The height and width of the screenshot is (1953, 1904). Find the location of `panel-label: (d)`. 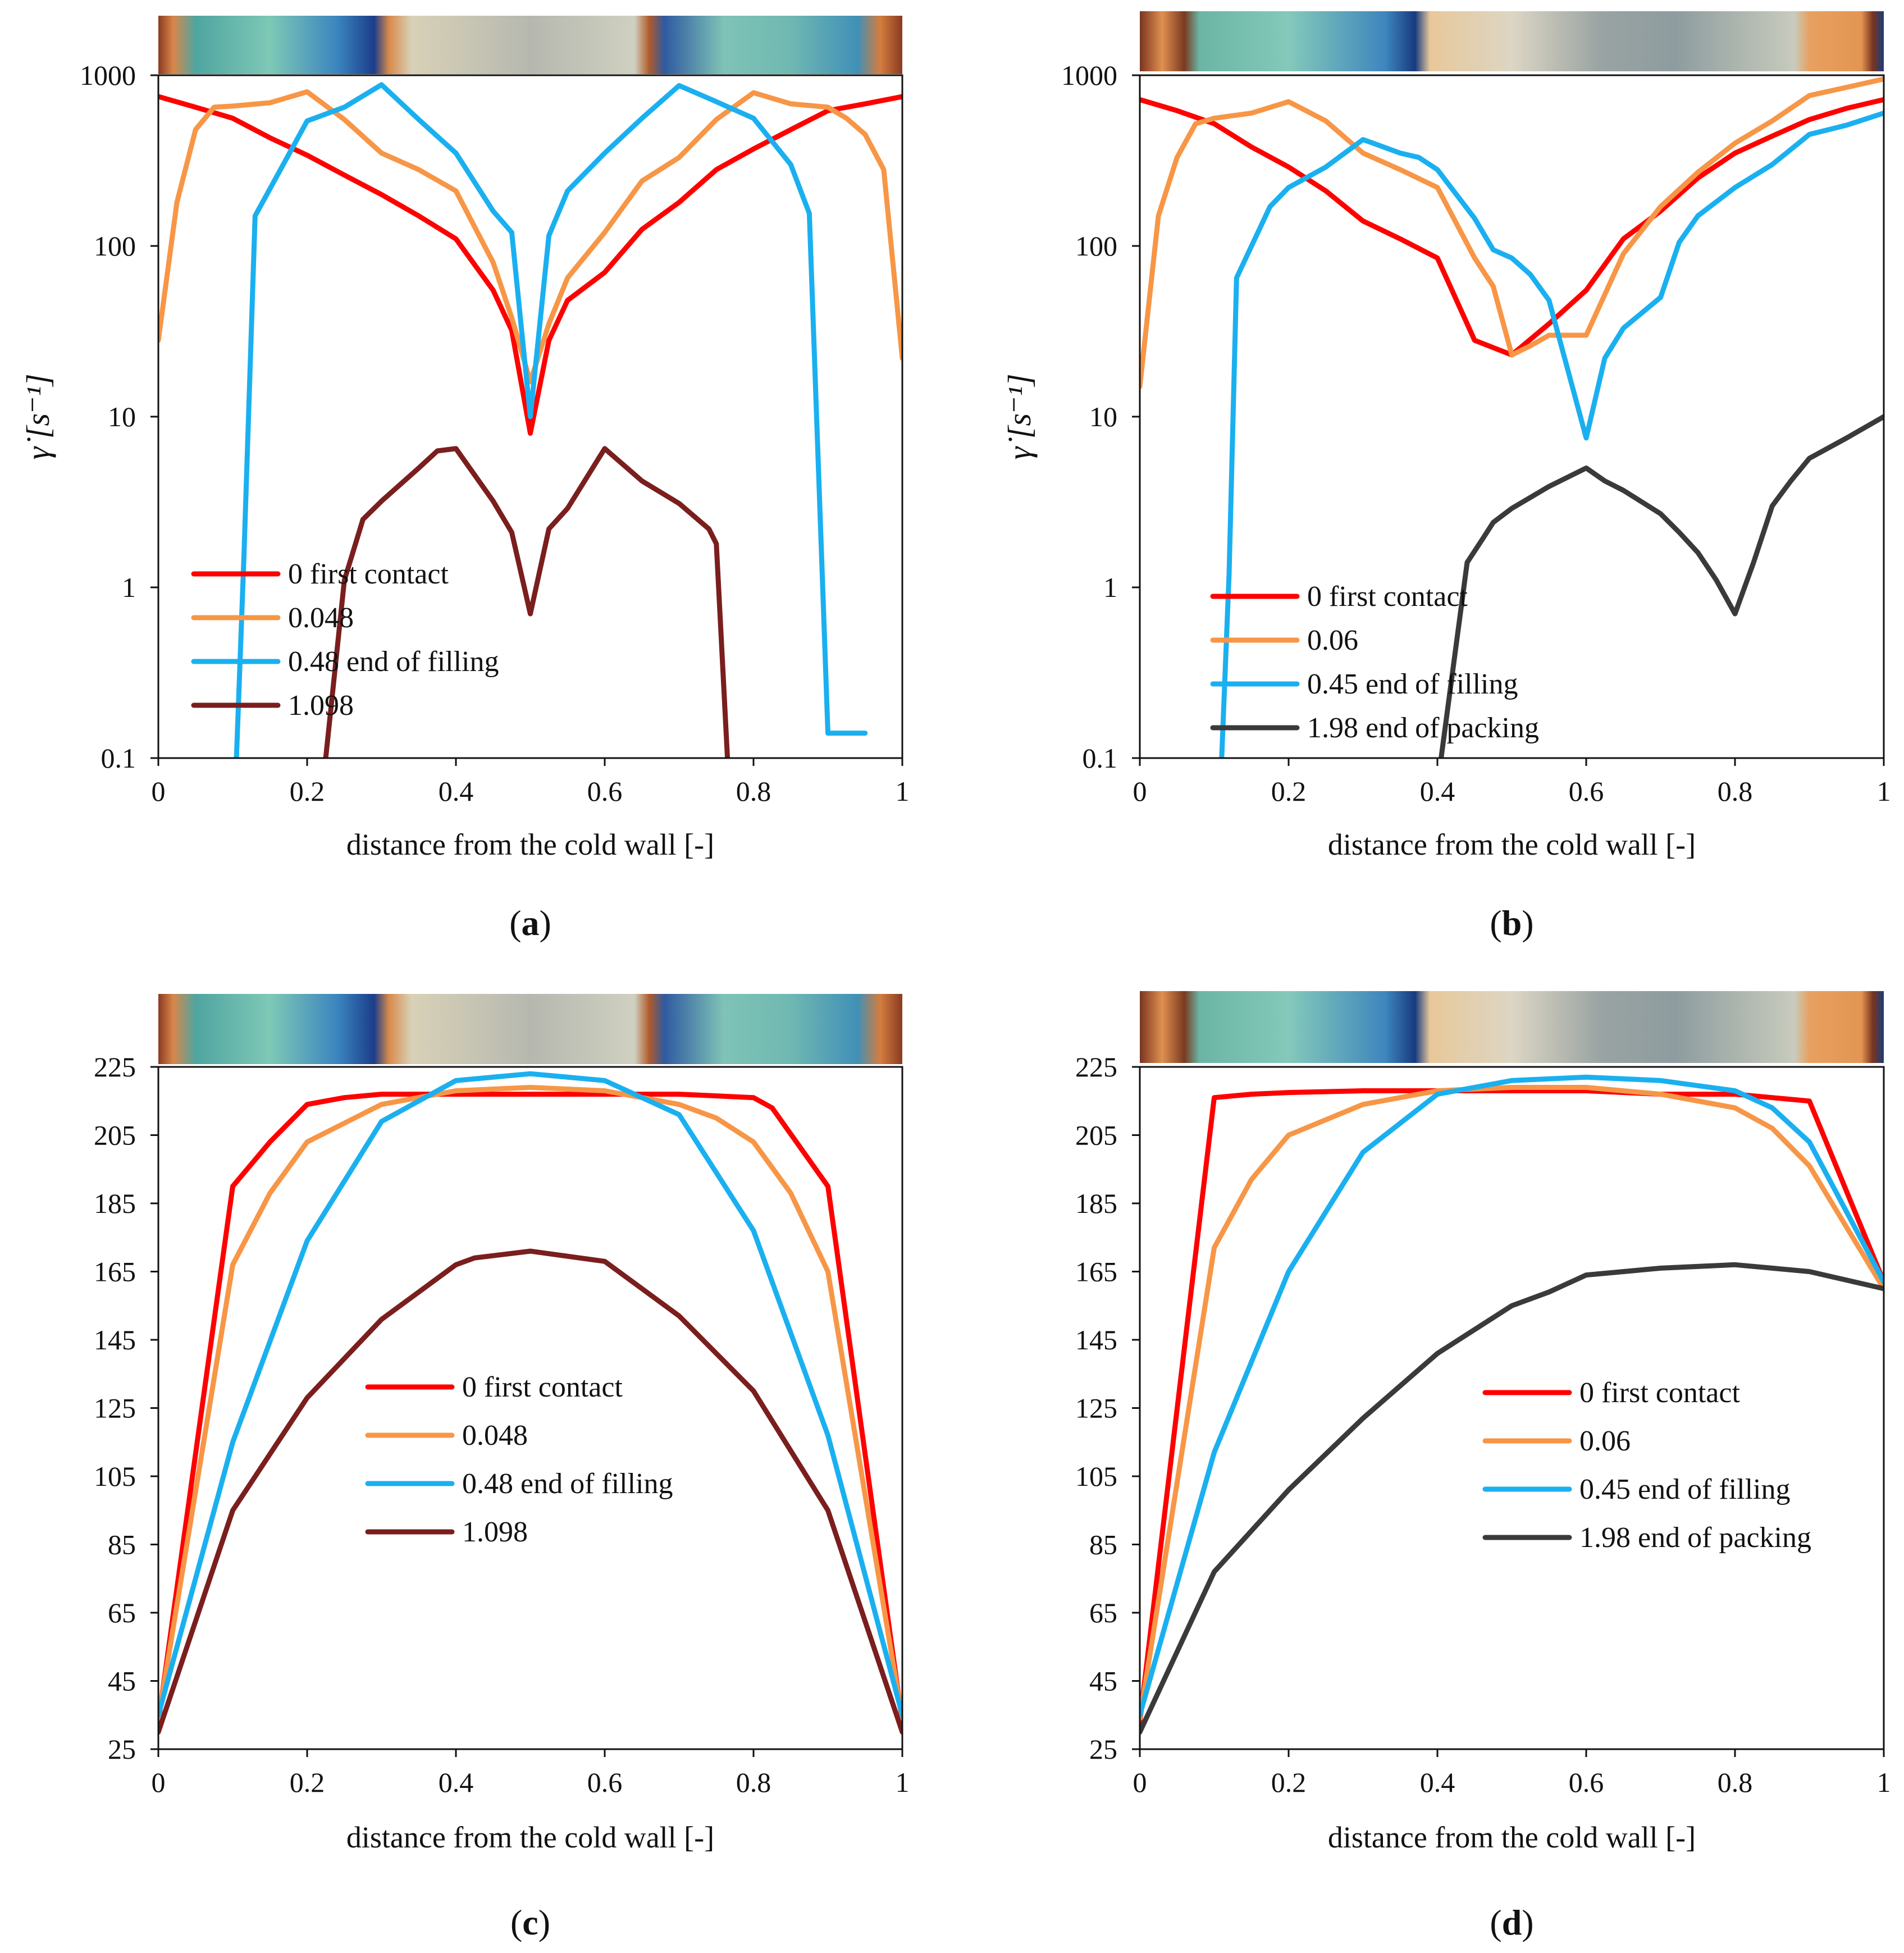

panel-label: (d) is located at coordinates (1511, 1922).